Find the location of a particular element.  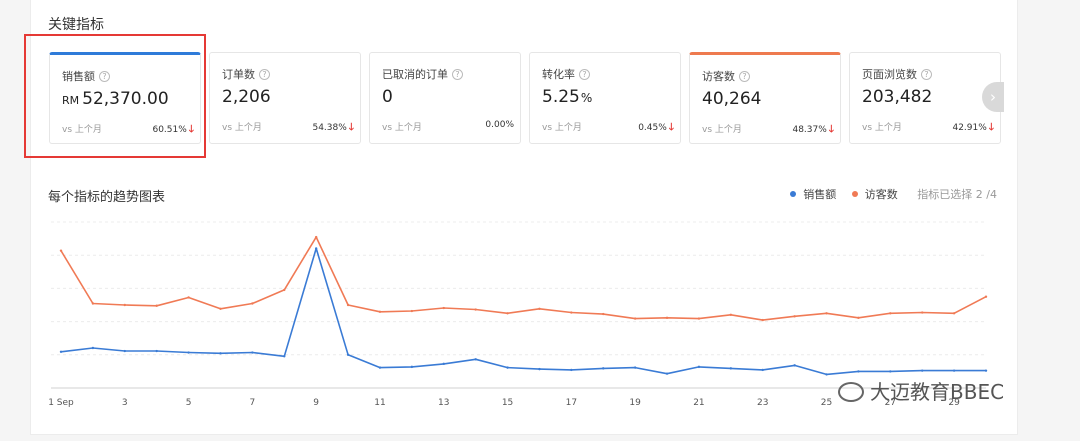

metric-card-sales: 销售额? RM 52,370.00 vs 上个月 60.51% 🡓 is located at coordinates (125, 98).